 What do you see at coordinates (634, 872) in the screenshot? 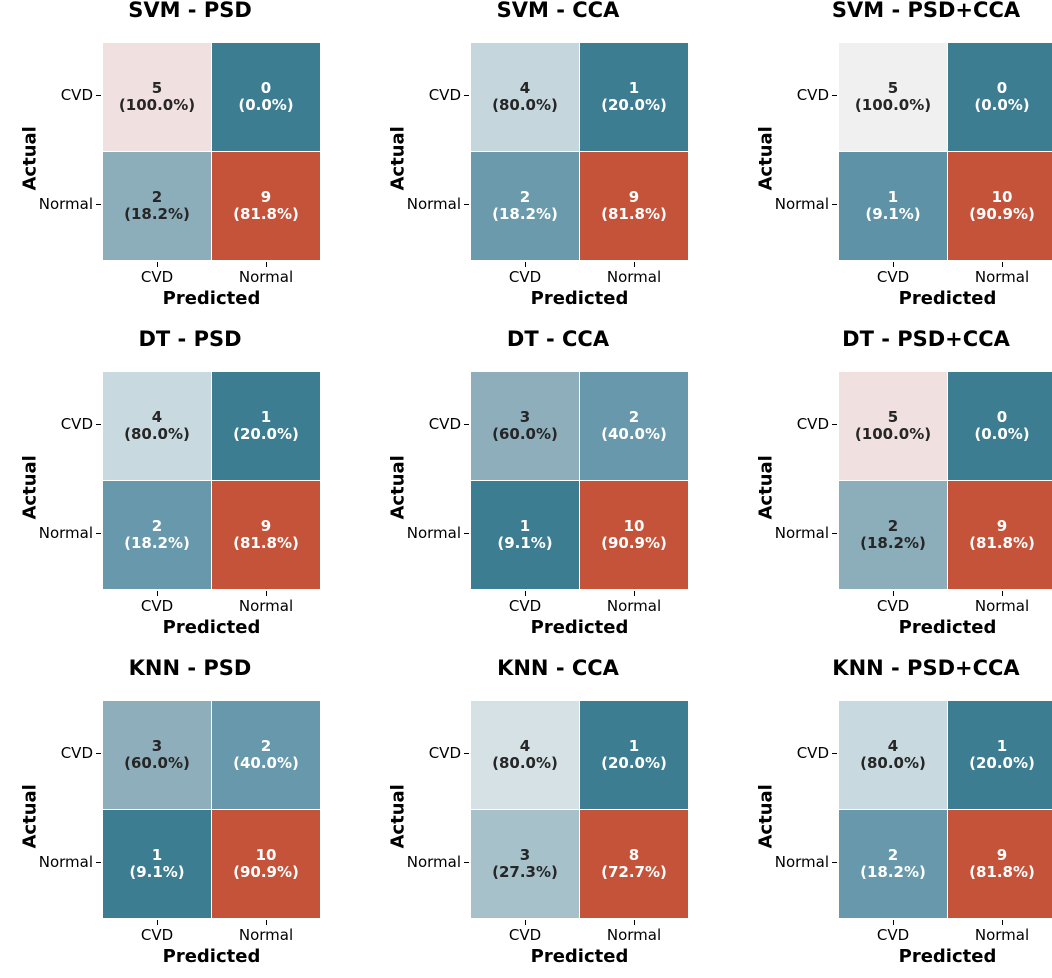
I see `cell-percent: (72.7%)` at bounding box center [634, 872].